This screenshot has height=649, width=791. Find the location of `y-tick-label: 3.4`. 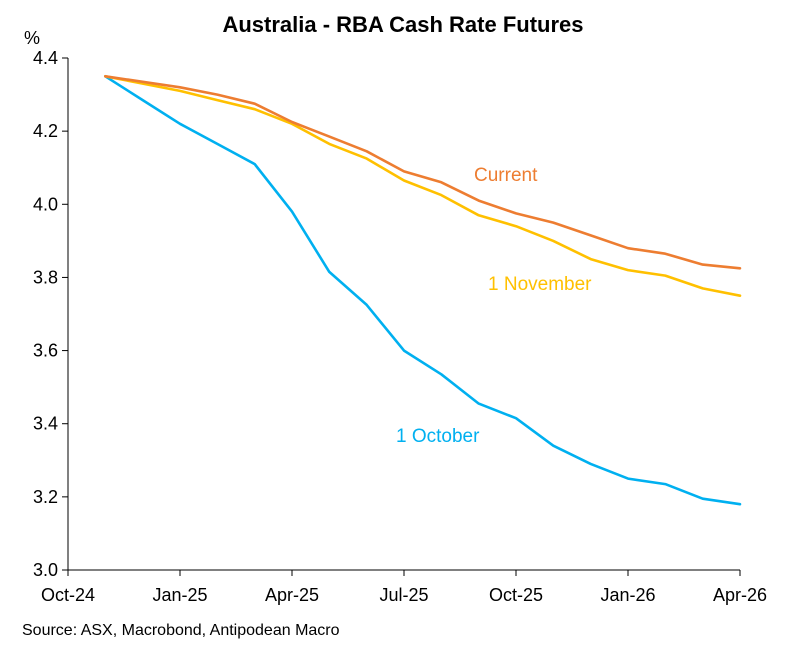

y-tick-label: 3.4 is located at coordinates (45, 424).